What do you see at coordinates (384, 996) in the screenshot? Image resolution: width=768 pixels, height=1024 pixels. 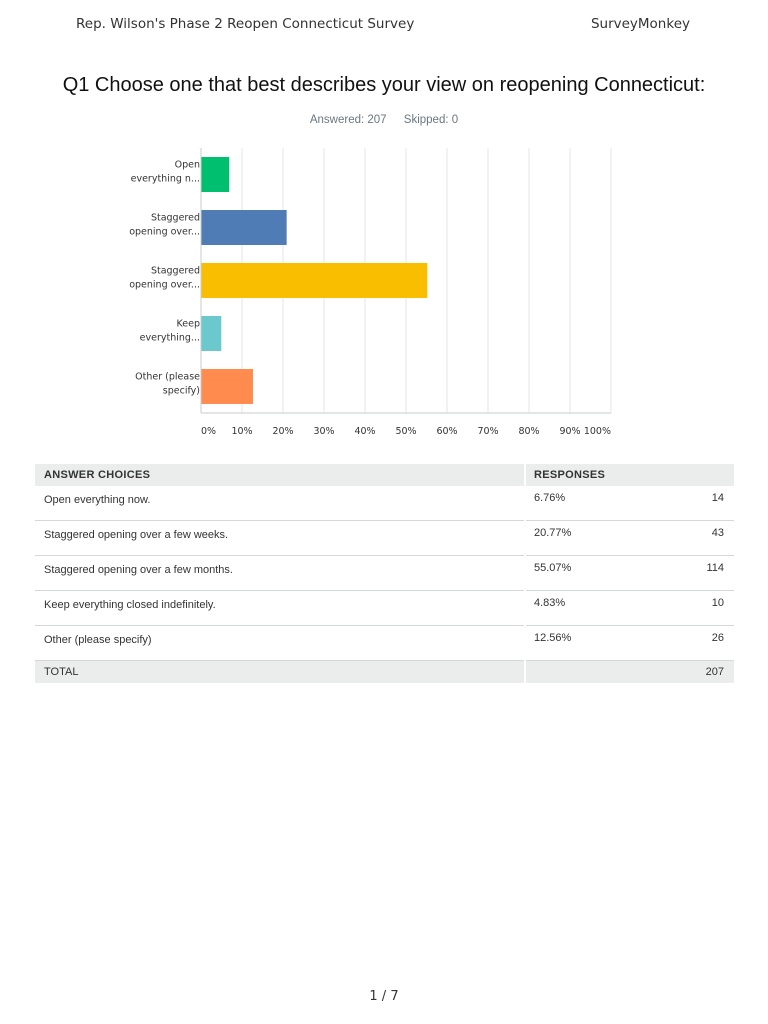 I see `page-indicator: 1 / 7` at bounding box center [384, 996].